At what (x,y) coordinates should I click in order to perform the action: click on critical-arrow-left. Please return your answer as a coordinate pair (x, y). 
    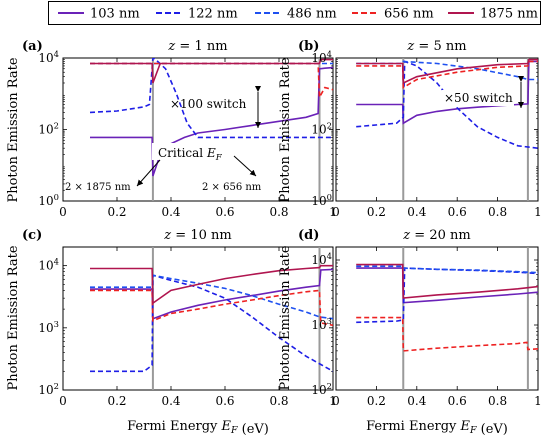
    Looking at the image, I should click on (148, 173).